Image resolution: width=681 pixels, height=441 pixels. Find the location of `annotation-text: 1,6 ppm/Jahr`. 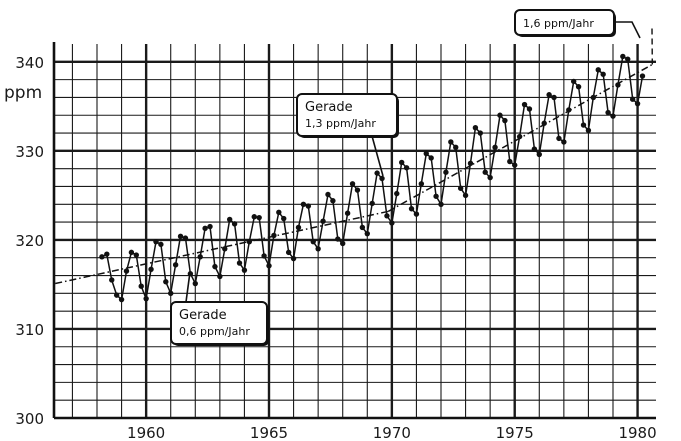

annotation-text: 1,6 ppm/Jahr is located at coordinates (558, 23).